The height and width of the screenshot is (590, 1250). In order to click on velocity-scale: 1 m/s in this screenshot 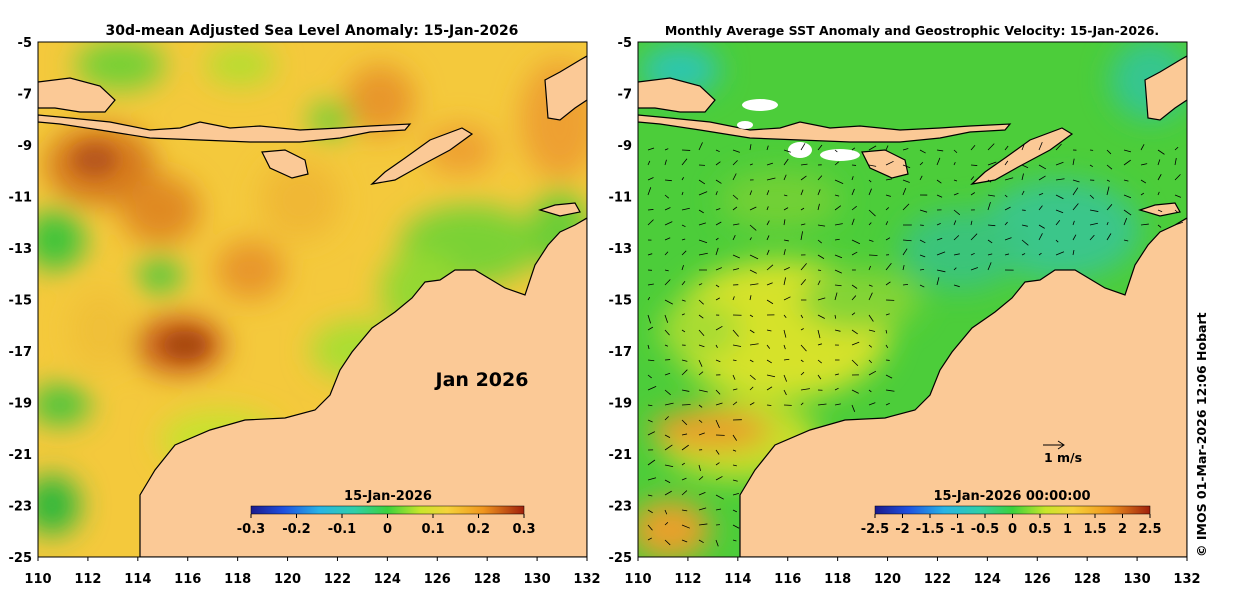, I will do `click(1062, 452)`.